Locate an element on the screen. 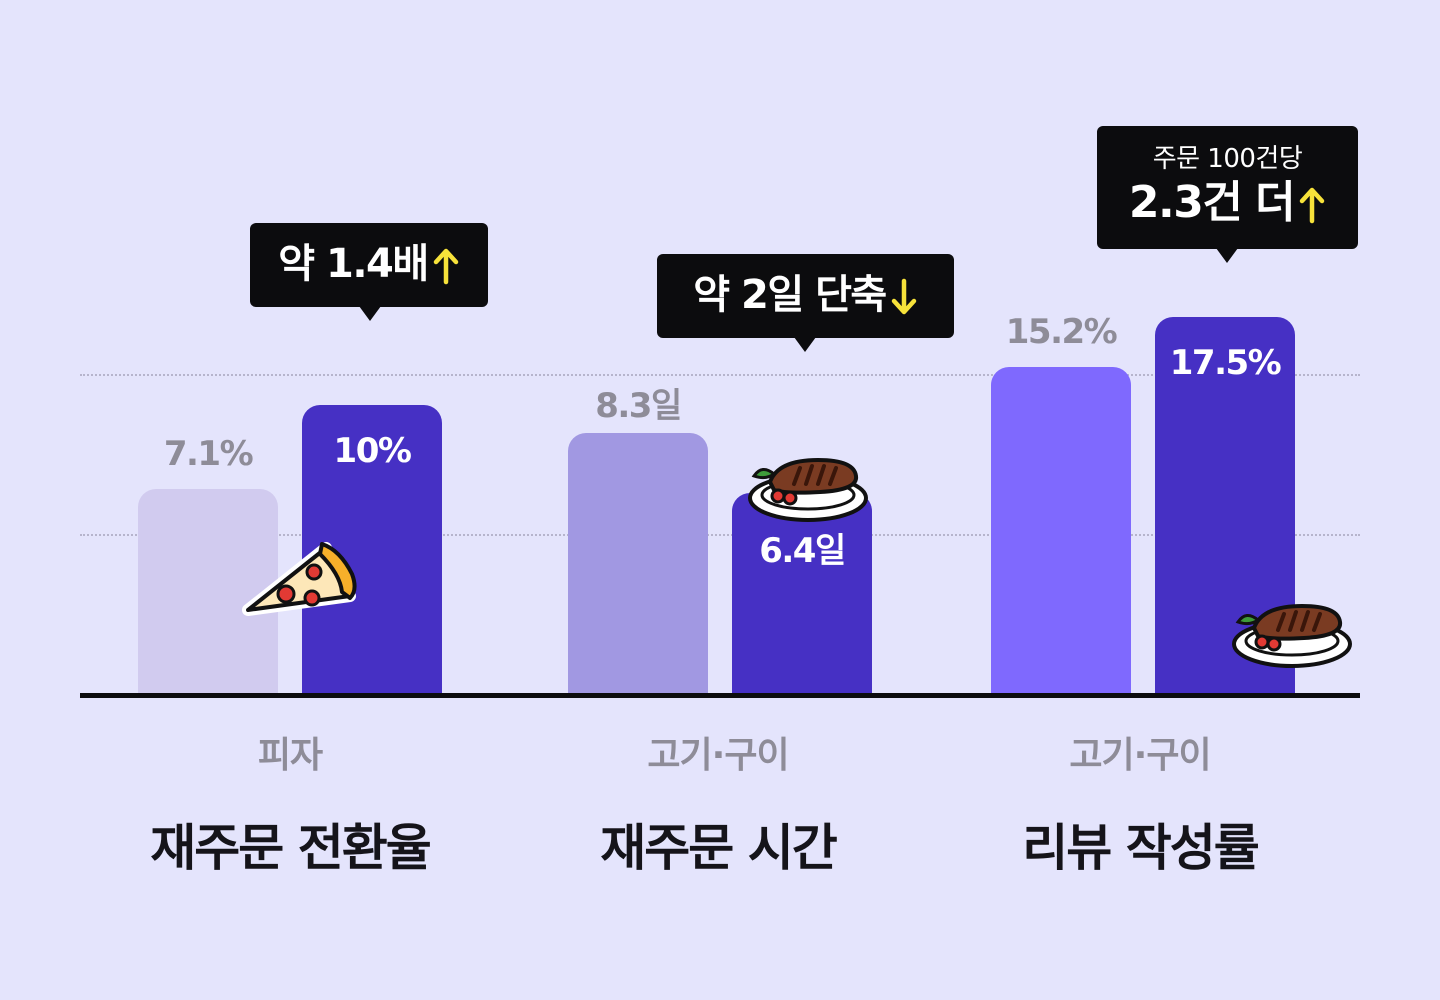 This screenshot has height=1000, width=1440. callout-text: 약 1.4배 is located at coordinates (369, 264).